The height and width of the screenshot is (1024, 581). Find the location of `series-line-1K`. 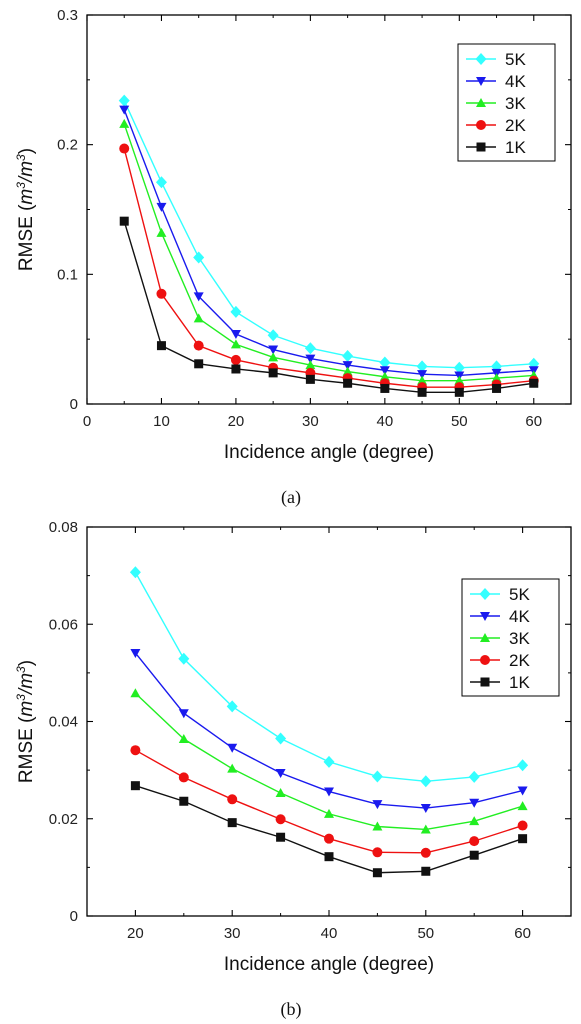

series-line-1K is located at coordinates (328, 307).